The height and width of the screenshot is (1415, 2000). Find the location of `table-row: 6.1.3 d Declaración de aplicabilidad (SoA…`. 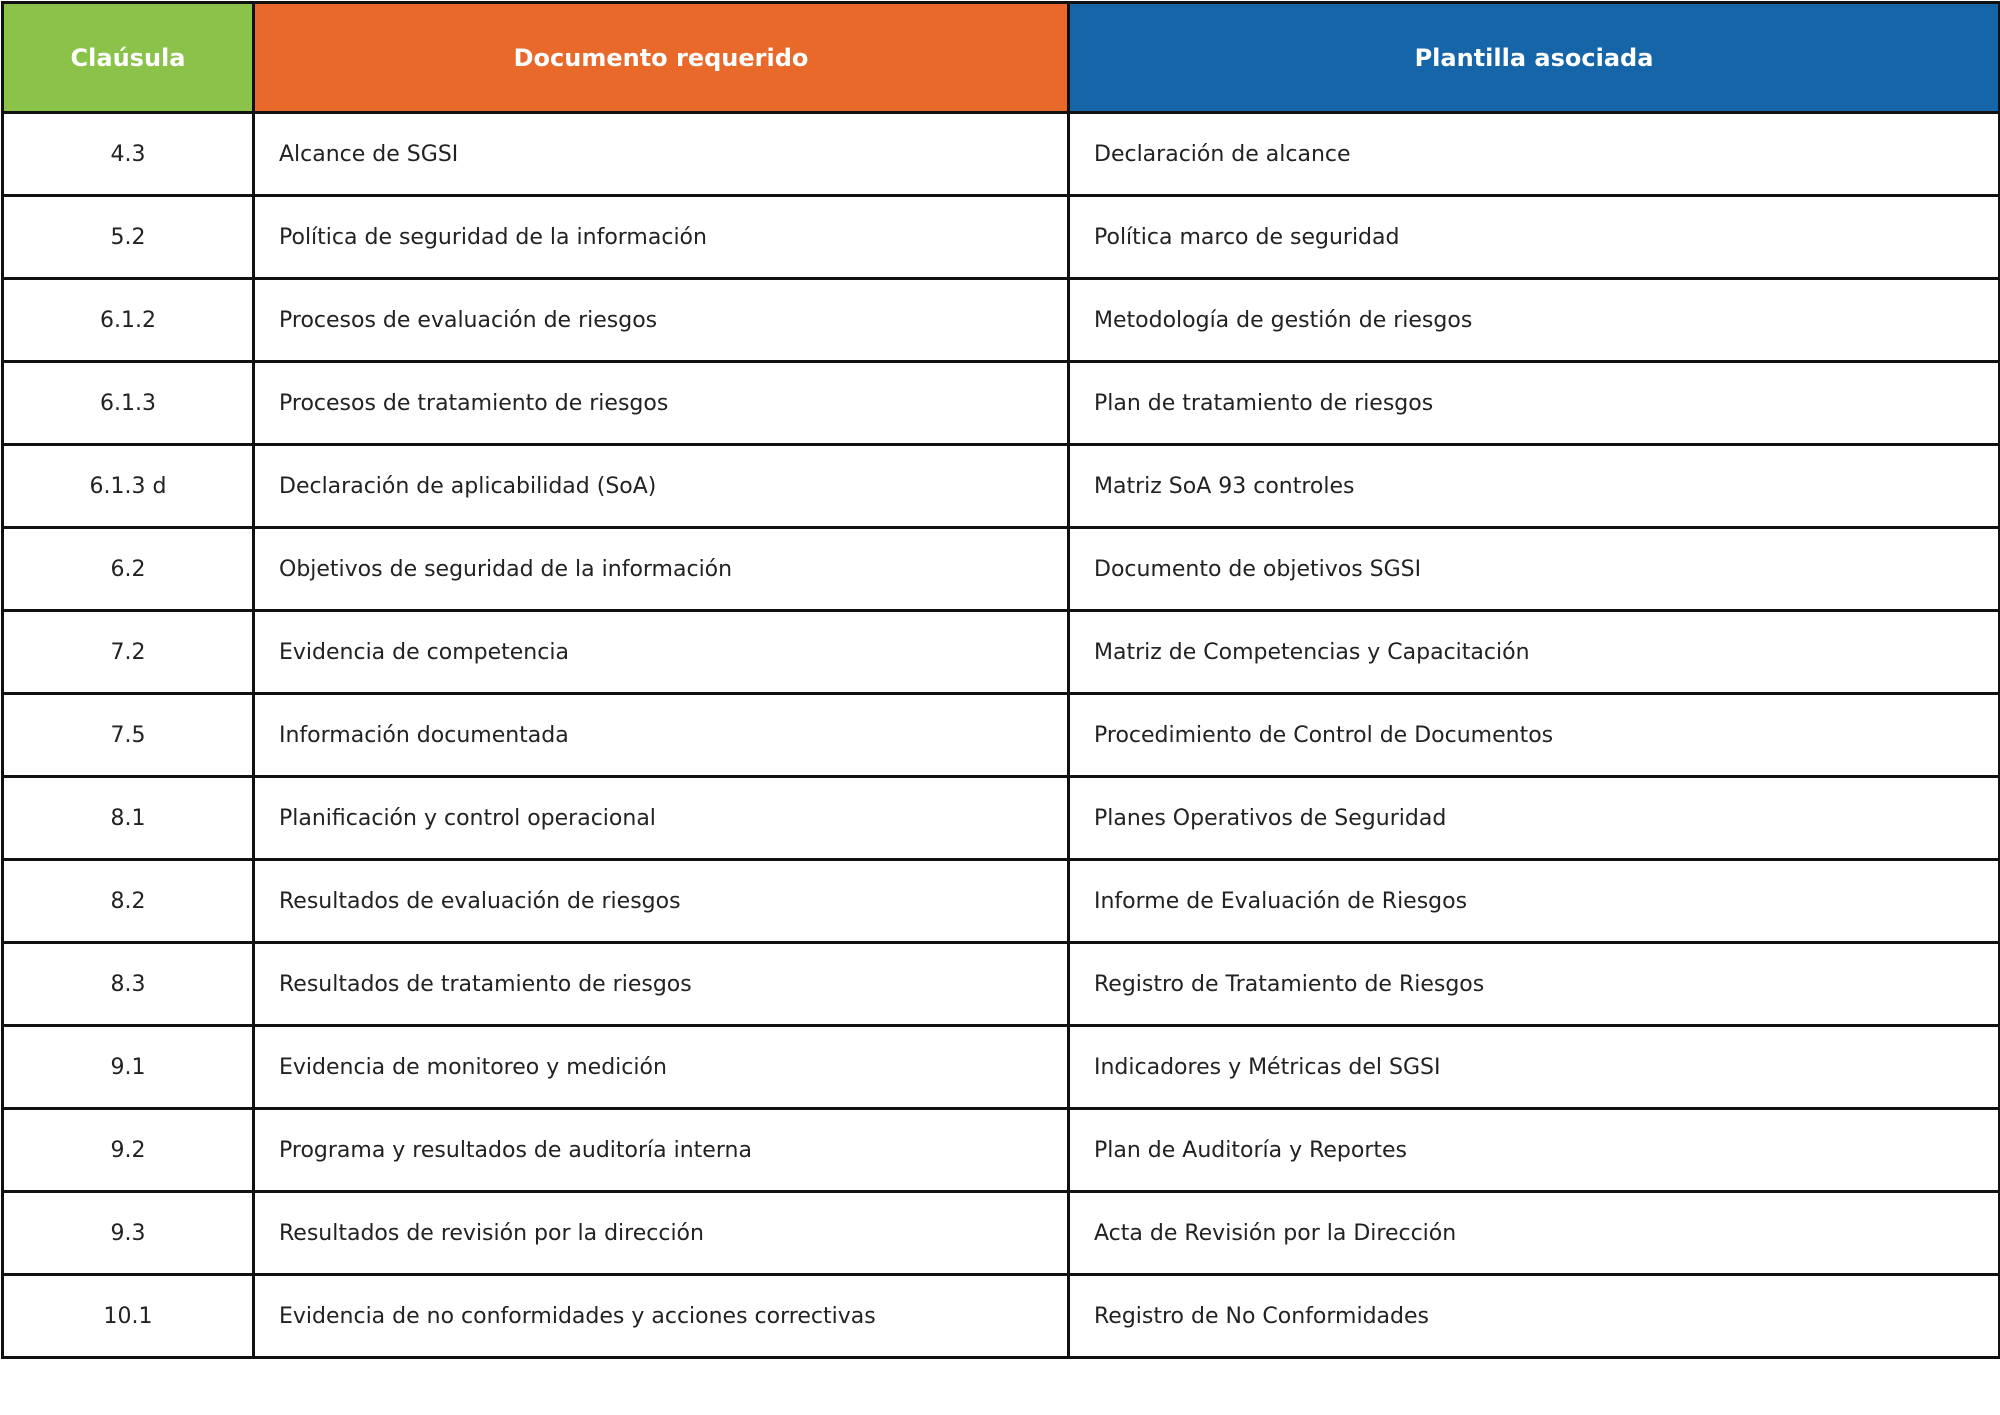

table-row: 6.1.3 d Declaración de aplicabilidad (SoA… is located at coordinates (1000, 486).